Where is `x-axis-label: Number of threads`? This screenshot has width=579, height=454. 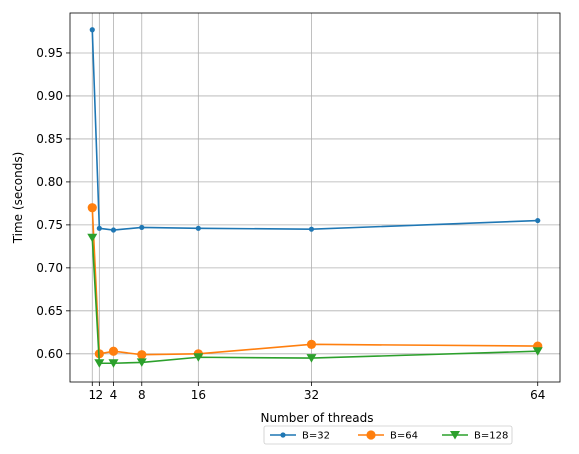 x-axis-label: Number of threads is located at coordinates (317, 418).